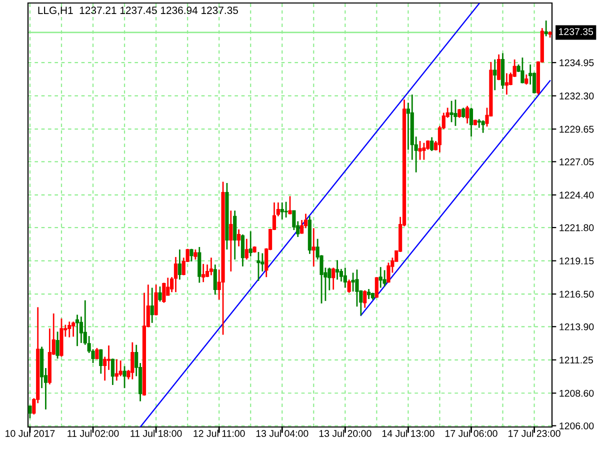  I want to click on x-tick-label: 13 Jul 20:00, so click(345, 433).